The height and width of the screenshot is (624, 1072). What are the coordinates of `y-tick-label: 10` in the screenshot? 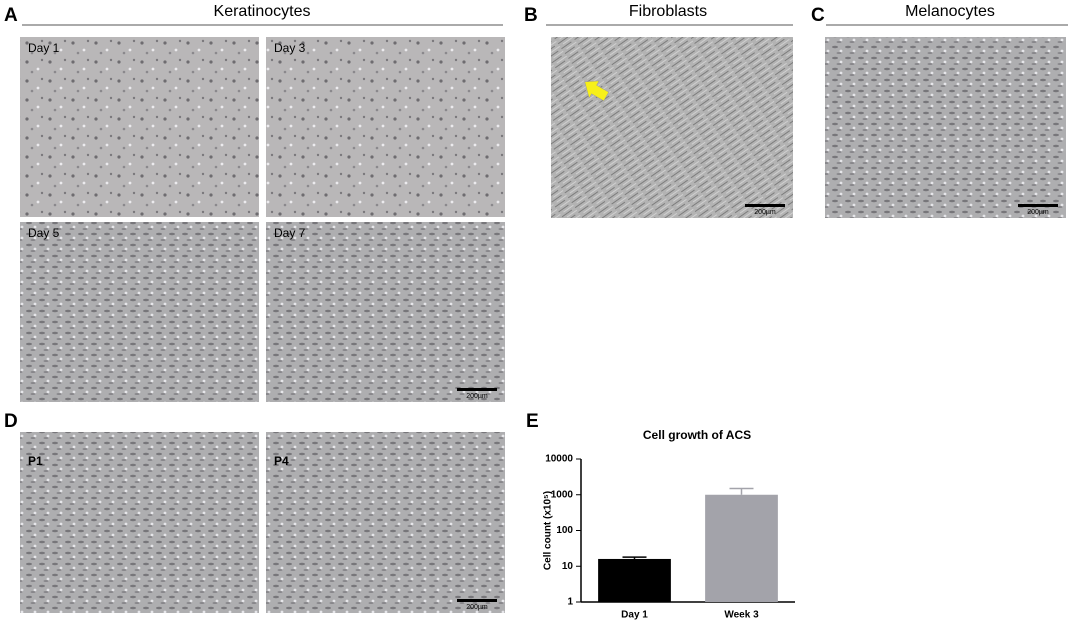 It's located at (568, 566).